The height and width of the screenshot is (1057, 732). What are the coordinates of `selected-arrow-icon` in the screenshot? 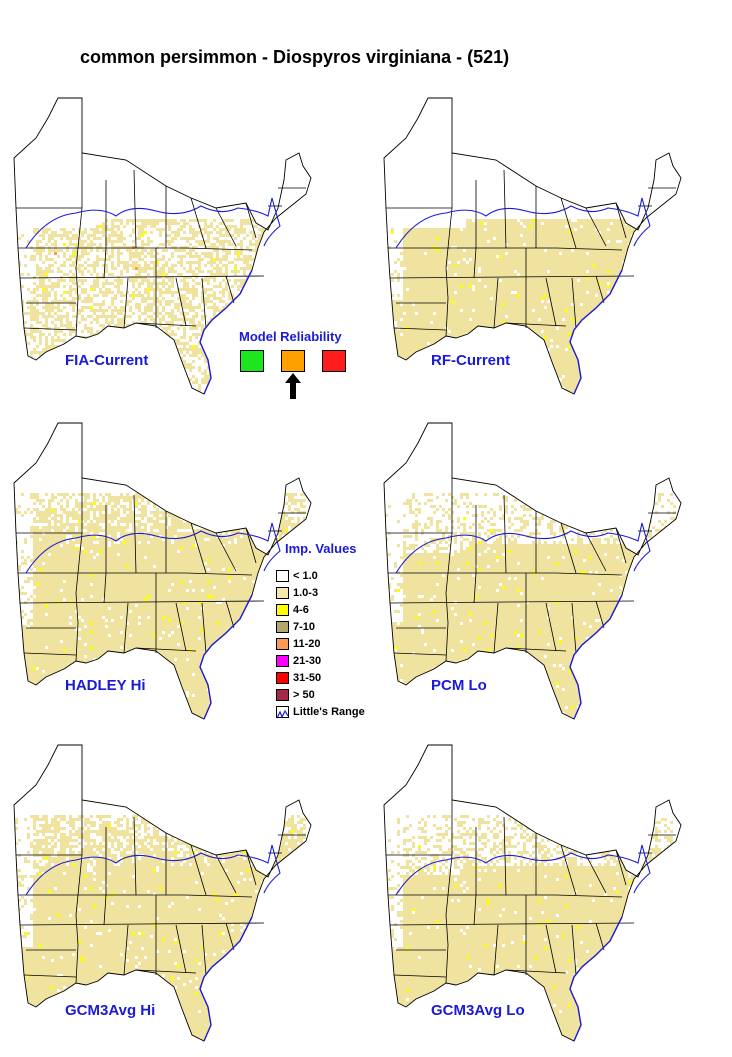 It's located at (293, 386).